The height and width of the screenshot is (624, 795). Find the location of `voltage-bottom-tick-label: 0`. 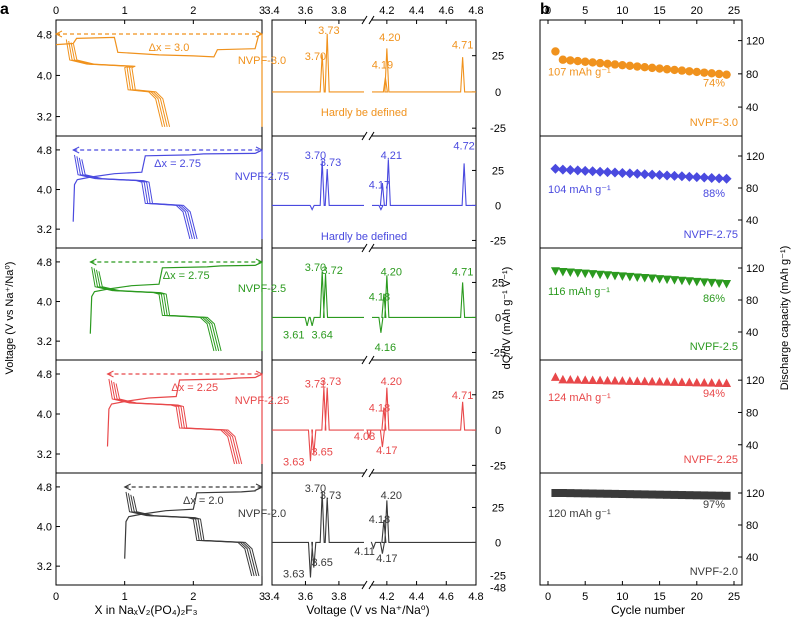

voltage-bottom-tick-label: 0 is located at coordinates (56, 597).